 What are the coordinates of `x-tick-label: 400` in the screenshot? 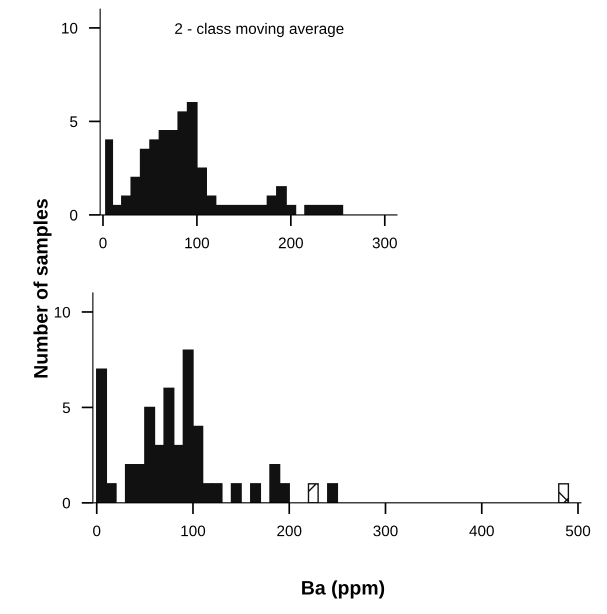 It's located at (481, 530).